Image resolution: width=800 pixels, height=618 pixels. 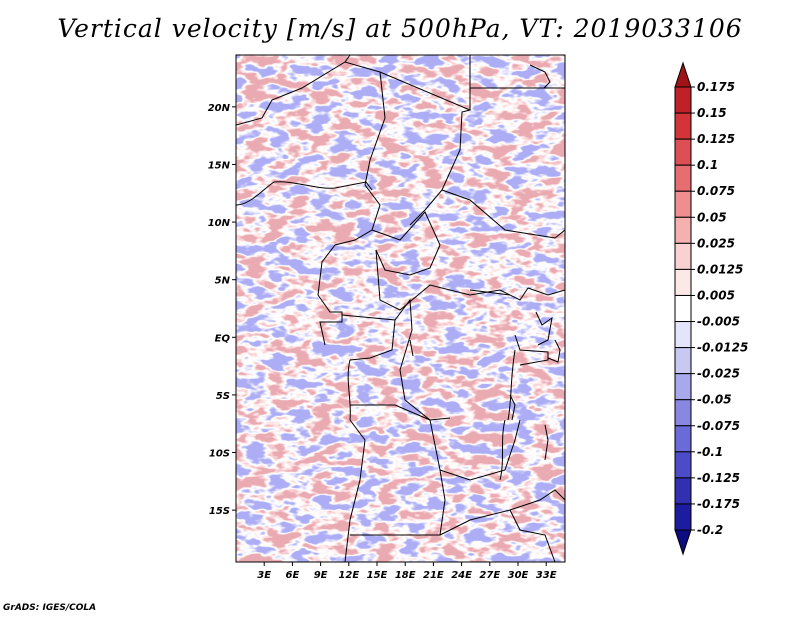 What do you see at coordinates (718, 478) in the screenshot?
I see `colorbar-label: -0.125` at bounding box center [718, 478].